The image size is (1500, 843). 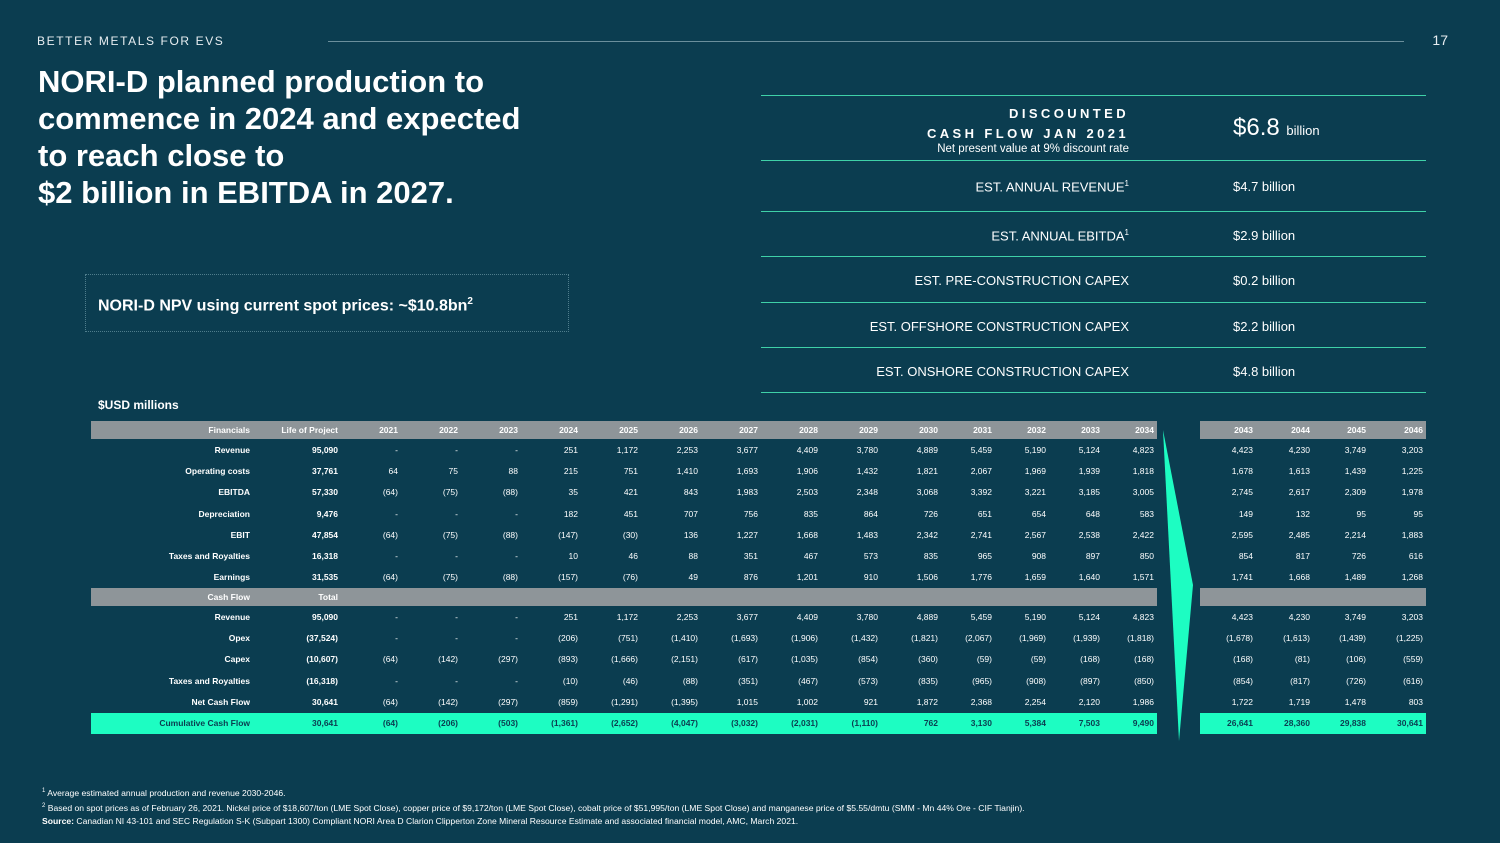 I want to click on table-cell: 3,185, so click(x=1089, y=492).